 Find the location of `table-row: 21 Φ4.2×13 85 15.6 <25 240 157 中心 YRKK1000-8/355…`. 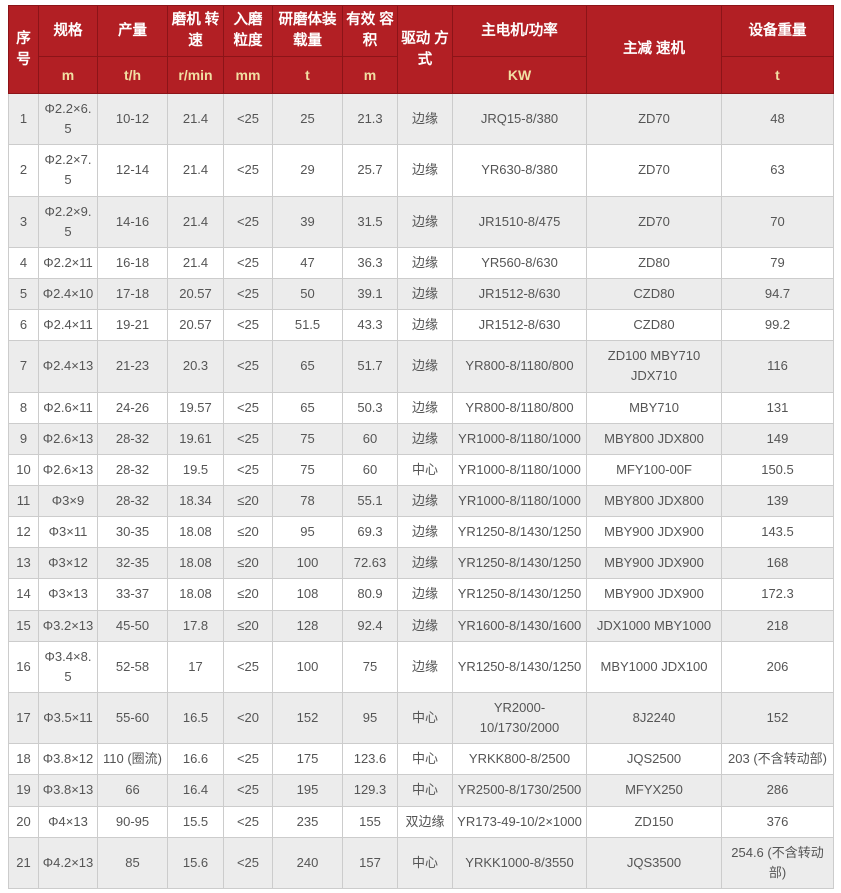

table-row: 21 Φ4.2×13 85 15.6 <25 240 157 中心 YRKK1000-8/355… is located at coordinates (421, 862).